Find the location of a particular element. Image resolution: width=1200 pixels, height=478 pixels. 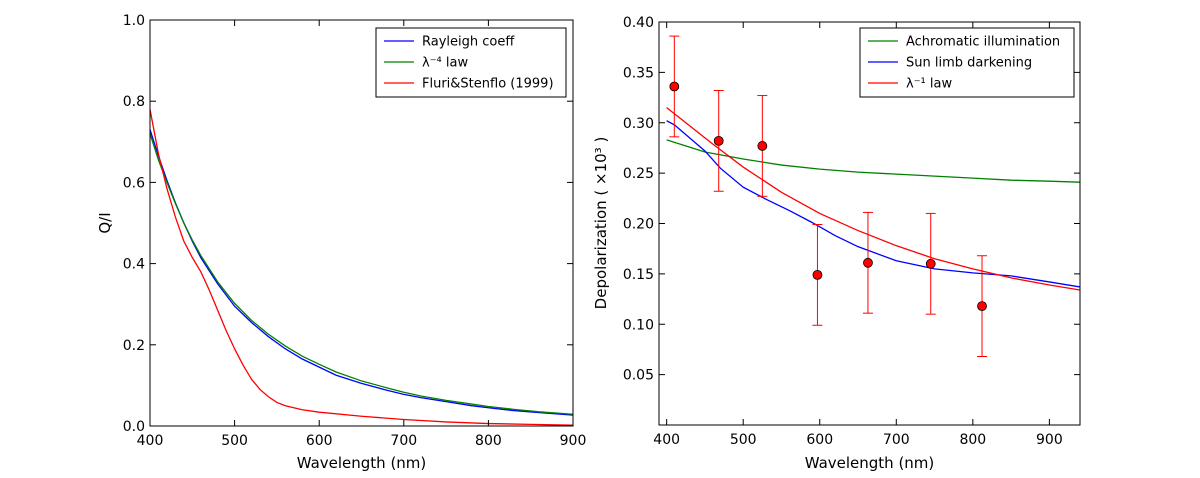

right-x-tick-label: 800 is located at coordinates (972, 440).